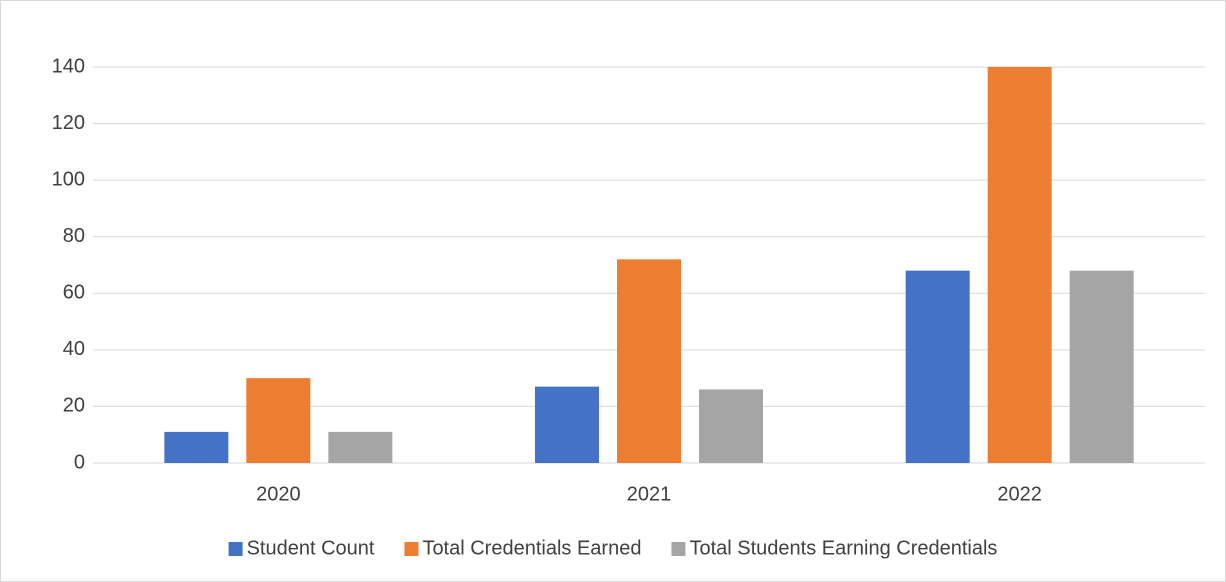  What do you see at coordinates (68, 179) in the screenshot?
I see `y-tick-label: 100` at bounding box center [68, 179].